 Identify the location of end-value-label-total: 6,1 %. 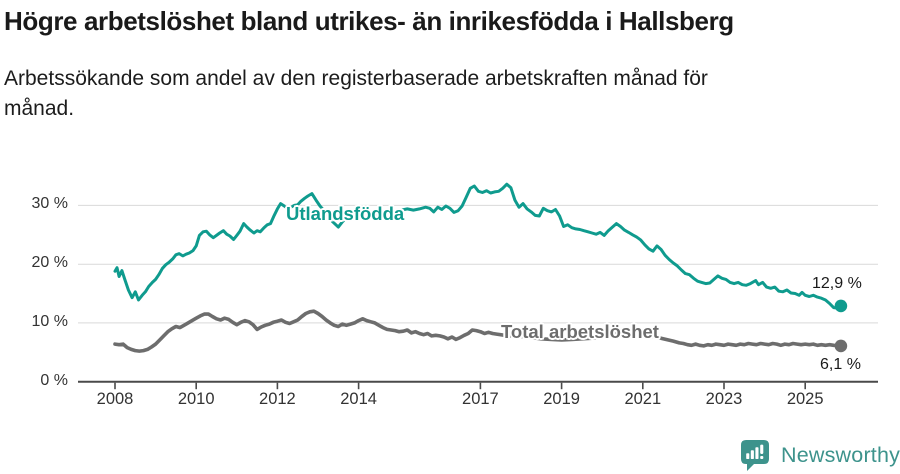
(840, 364).